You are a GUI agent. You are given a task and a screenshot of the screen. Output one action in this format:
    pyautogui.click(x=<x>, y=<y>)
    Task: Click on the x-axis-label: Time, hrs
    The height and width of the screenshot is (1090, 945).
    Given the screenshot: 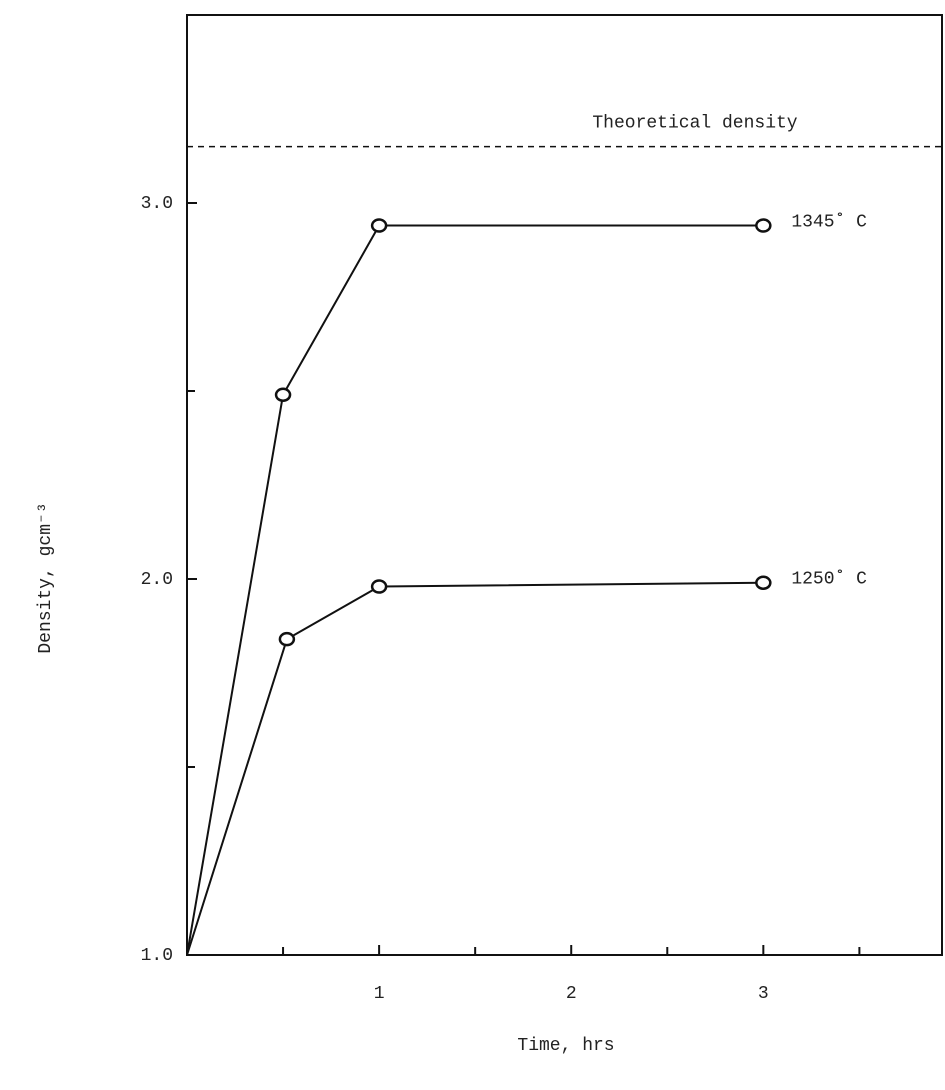 What is the action you would take?
    pyautogui.click(x=565, y=1046)
    